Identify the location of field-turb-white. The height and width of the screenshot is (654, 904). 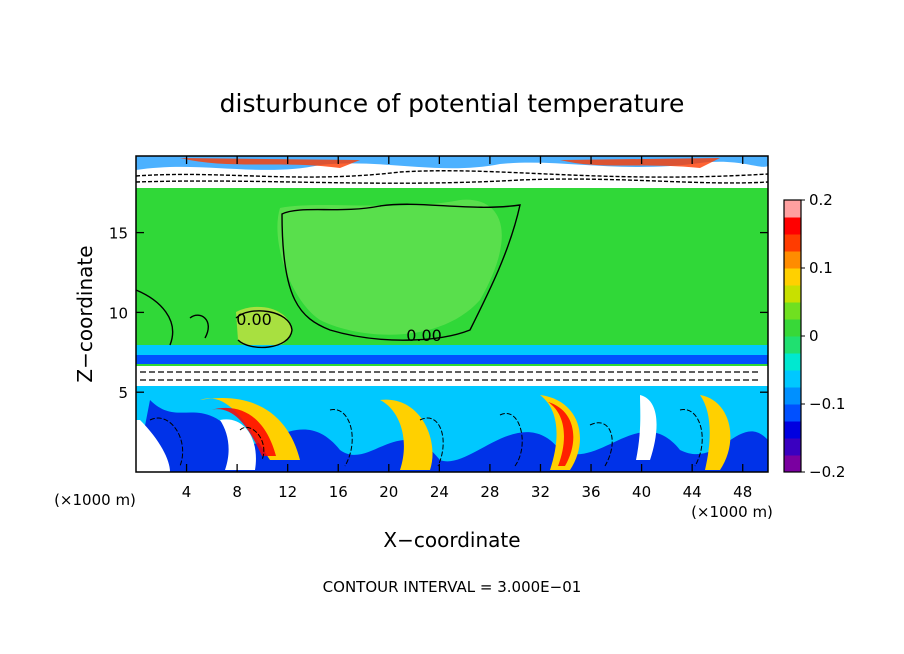
(396, 433).